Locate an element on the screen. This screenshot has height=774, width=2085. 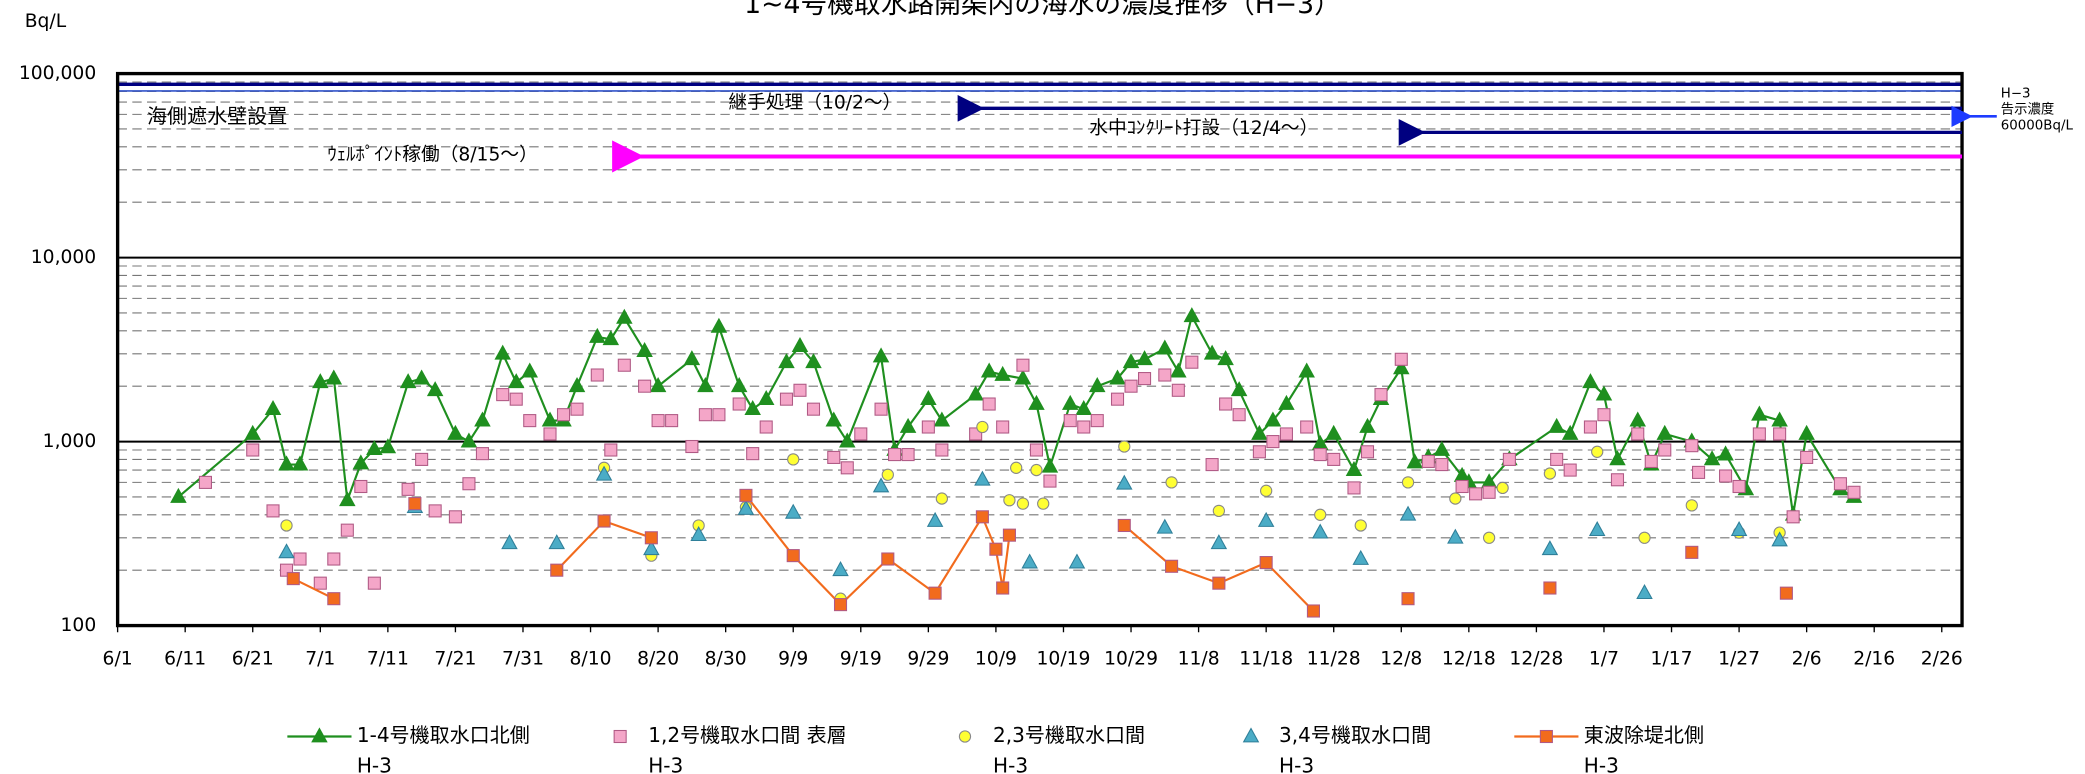
x-tick-label: 8/20 is located at coordinates (658, 658).